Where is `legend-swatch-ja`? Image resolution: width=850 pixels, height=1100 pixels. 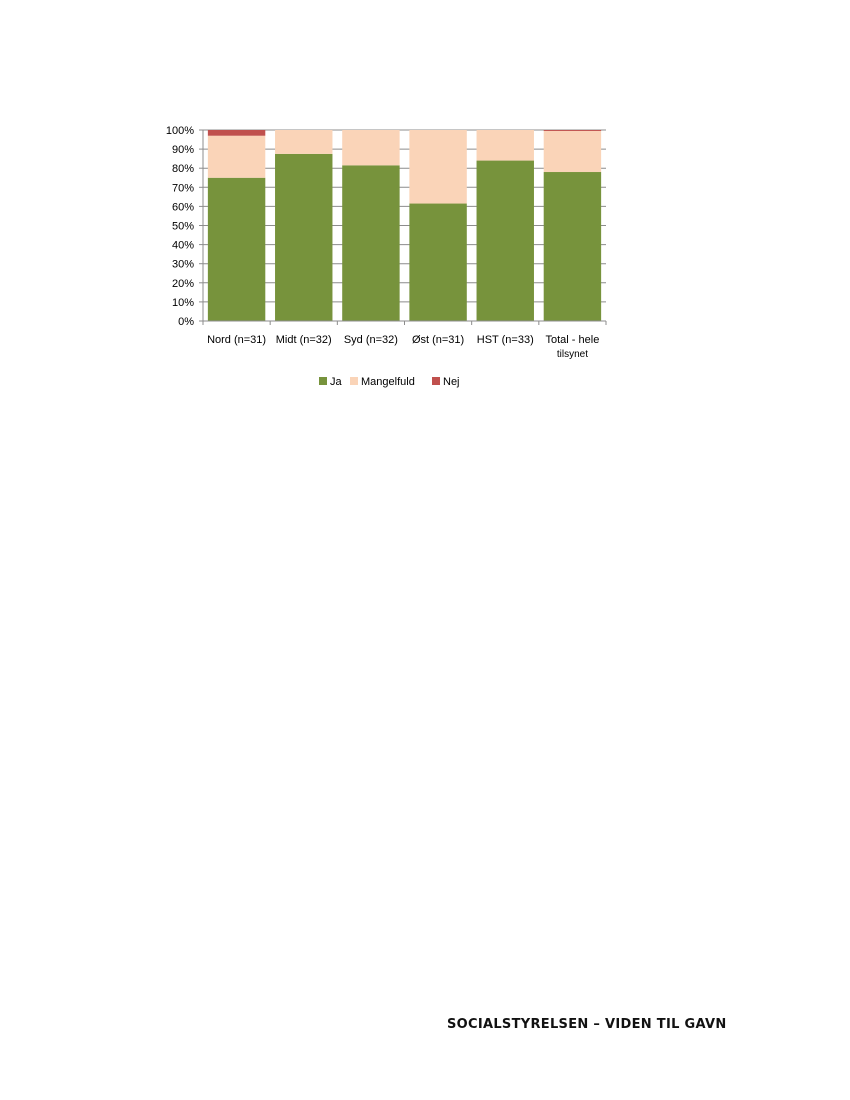
legend-swatch-ja is located at coordinates (323, 381).